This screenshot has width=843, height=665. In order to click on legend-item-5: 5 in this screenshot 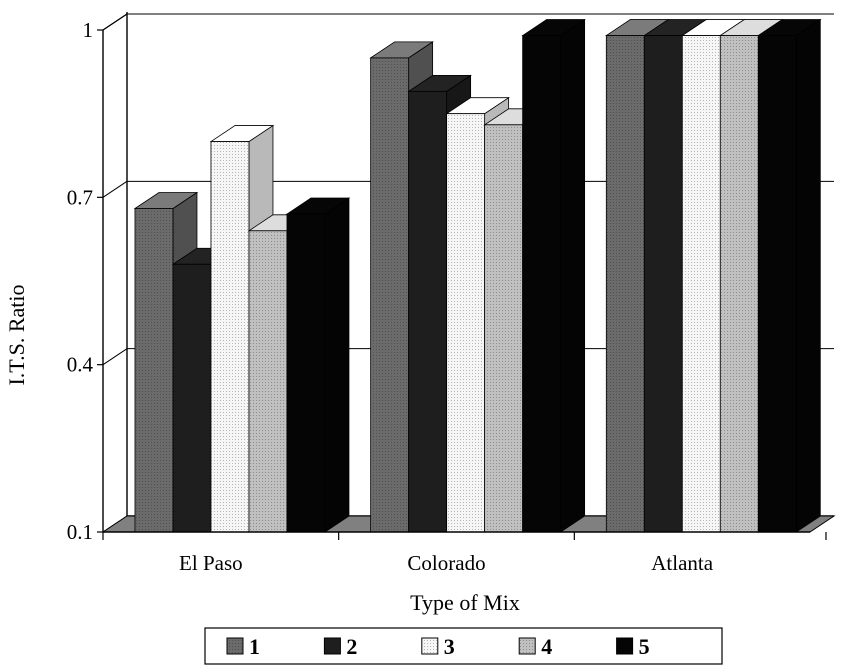, I will do `click(633, 646)`.